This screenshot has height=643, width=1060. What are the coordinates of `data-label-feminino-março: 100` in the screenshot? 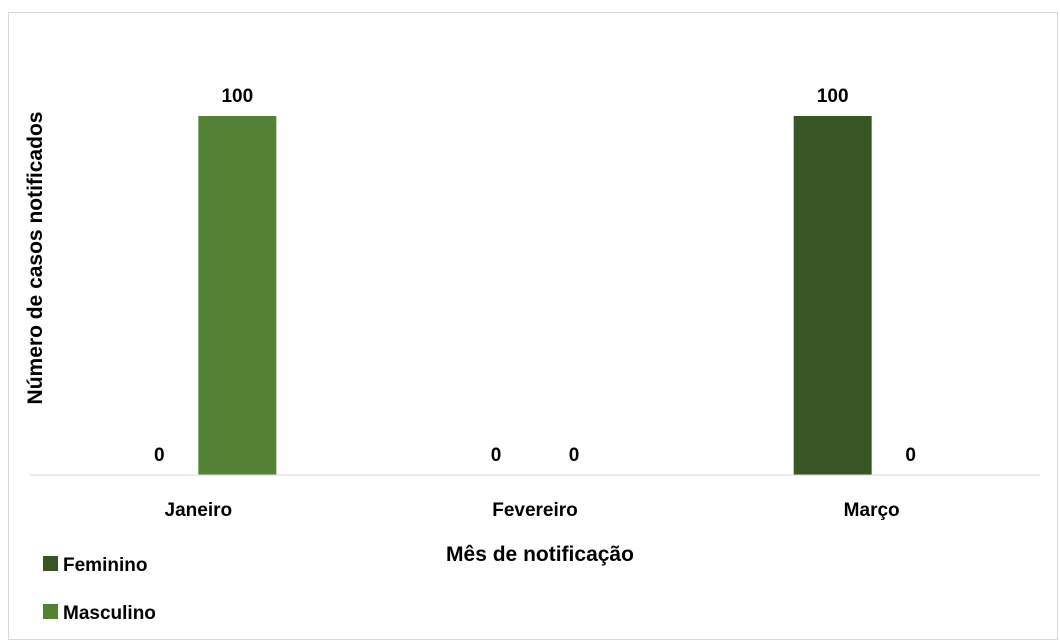 It's located at (833, 96).